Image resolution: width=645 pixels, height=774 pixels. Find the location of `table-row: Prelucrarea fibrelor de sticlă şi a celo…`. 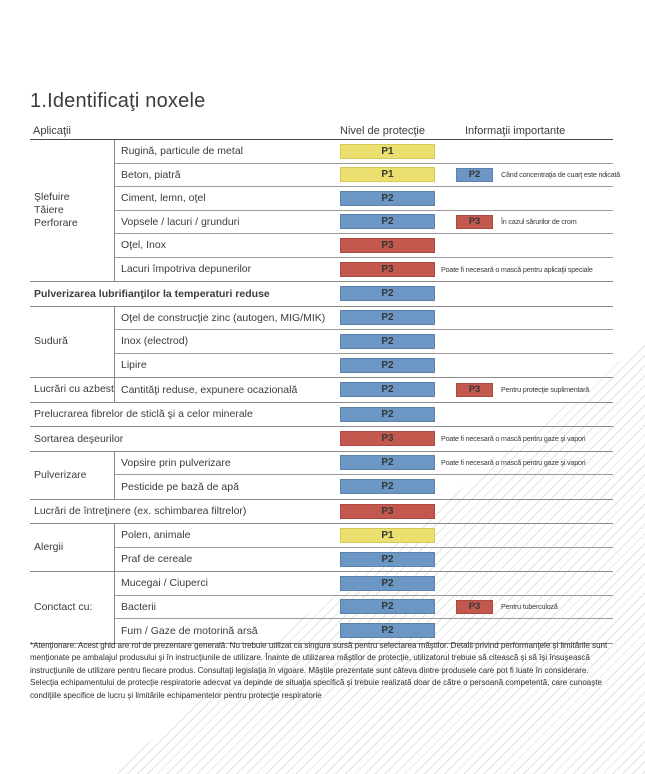

table-row: Prelucrarea fibrelor de sticlă şi a celo… is located at coordinates (321, 415).